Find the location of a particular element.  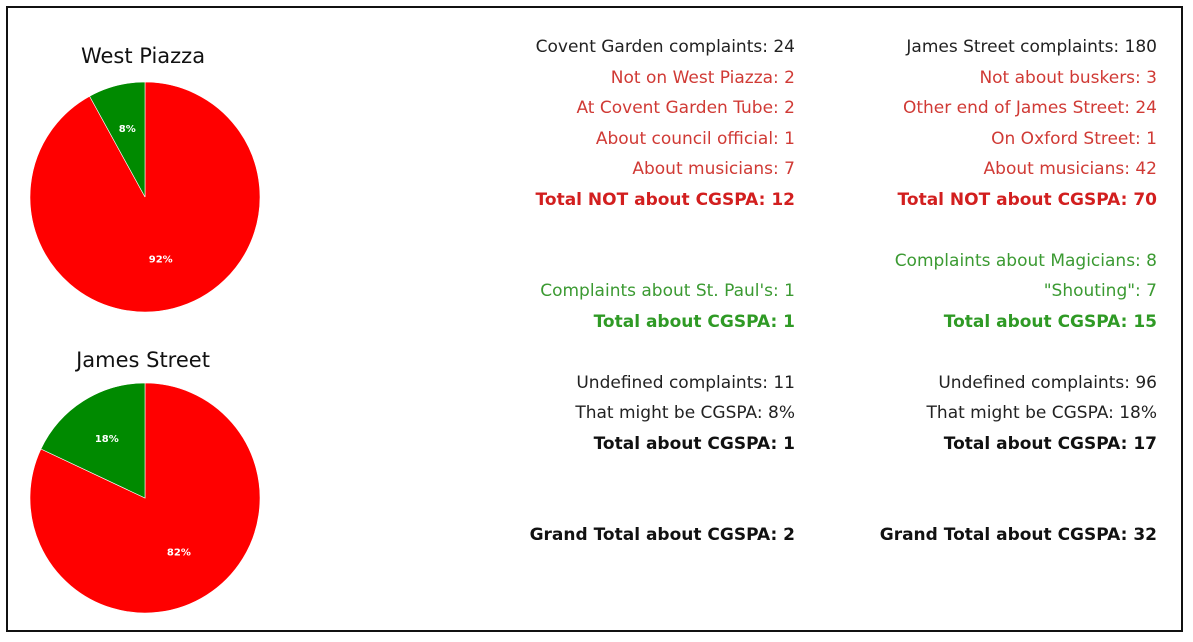

west-at-tube: At Covent Garden Tube: 2 is located at coordinates (685, 108).